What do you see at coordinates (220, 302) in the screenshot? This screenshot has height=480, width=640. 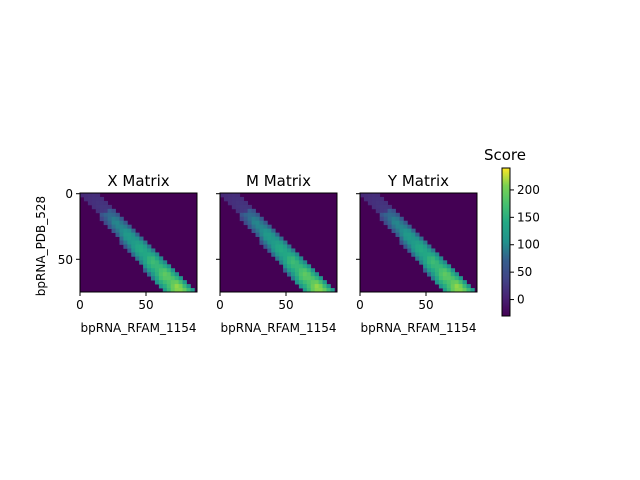 I see `x-tick-0: 0` at bounding box center [220, 302].